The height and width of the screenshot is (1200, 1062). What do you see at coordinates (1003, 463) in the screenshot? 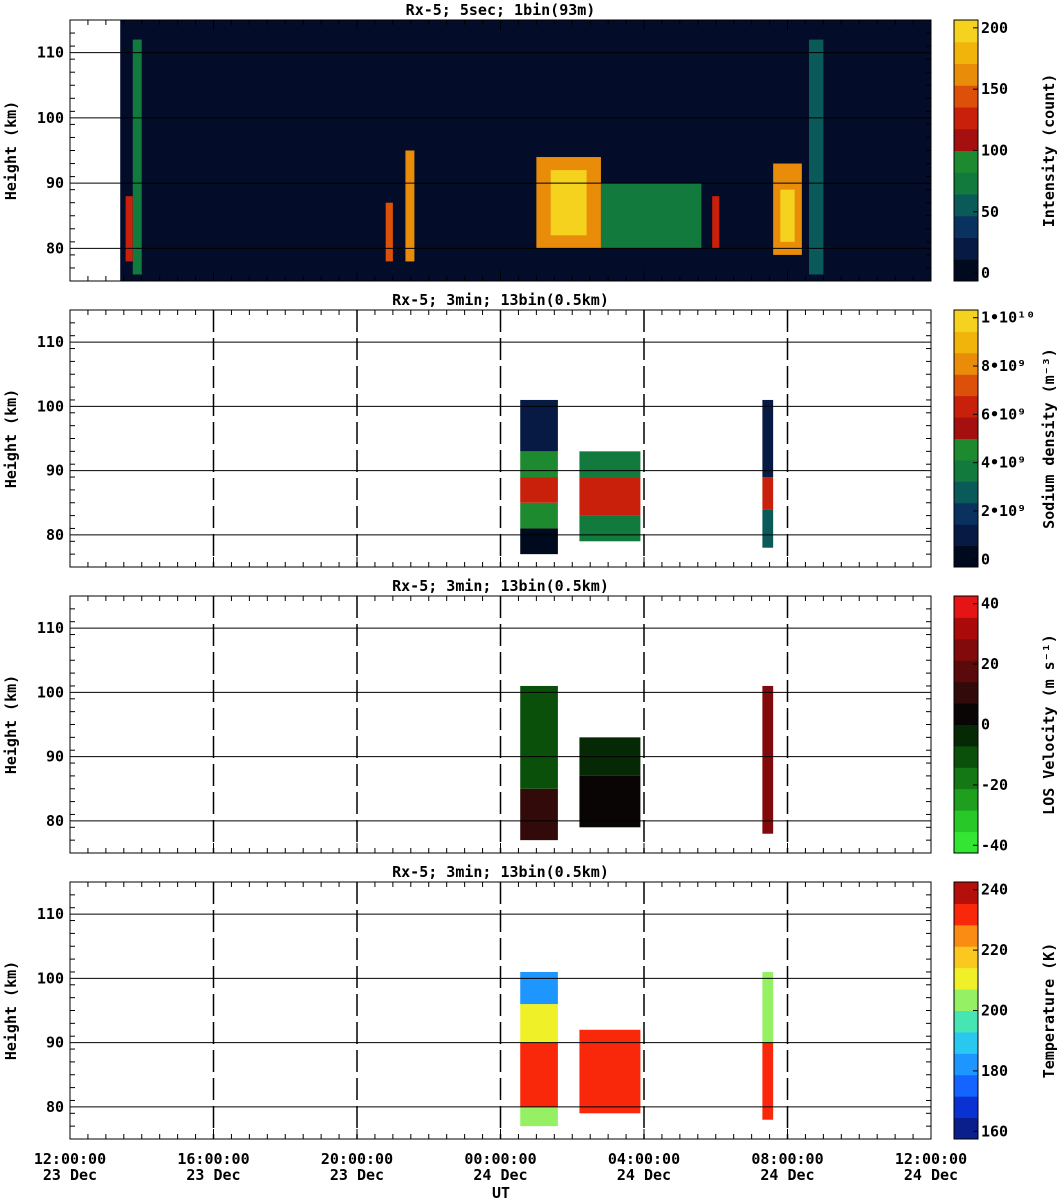
I see `colorbar-tick-label: 4•10⁹` at bounding box center [1003, 463].